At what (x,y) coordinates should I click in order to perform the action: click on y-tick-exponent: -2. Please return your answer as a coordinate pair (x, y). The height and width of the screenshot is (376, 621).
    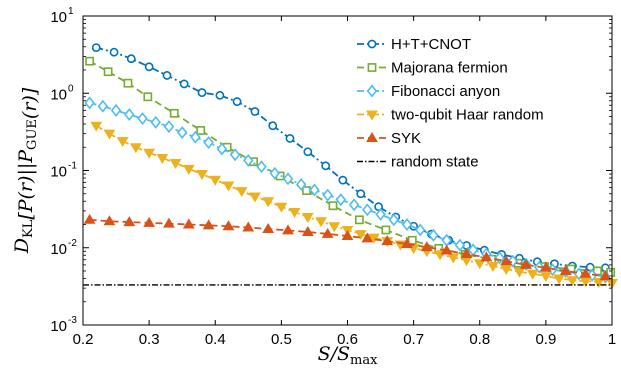
    Looking at the image, I should click on (72, 243).